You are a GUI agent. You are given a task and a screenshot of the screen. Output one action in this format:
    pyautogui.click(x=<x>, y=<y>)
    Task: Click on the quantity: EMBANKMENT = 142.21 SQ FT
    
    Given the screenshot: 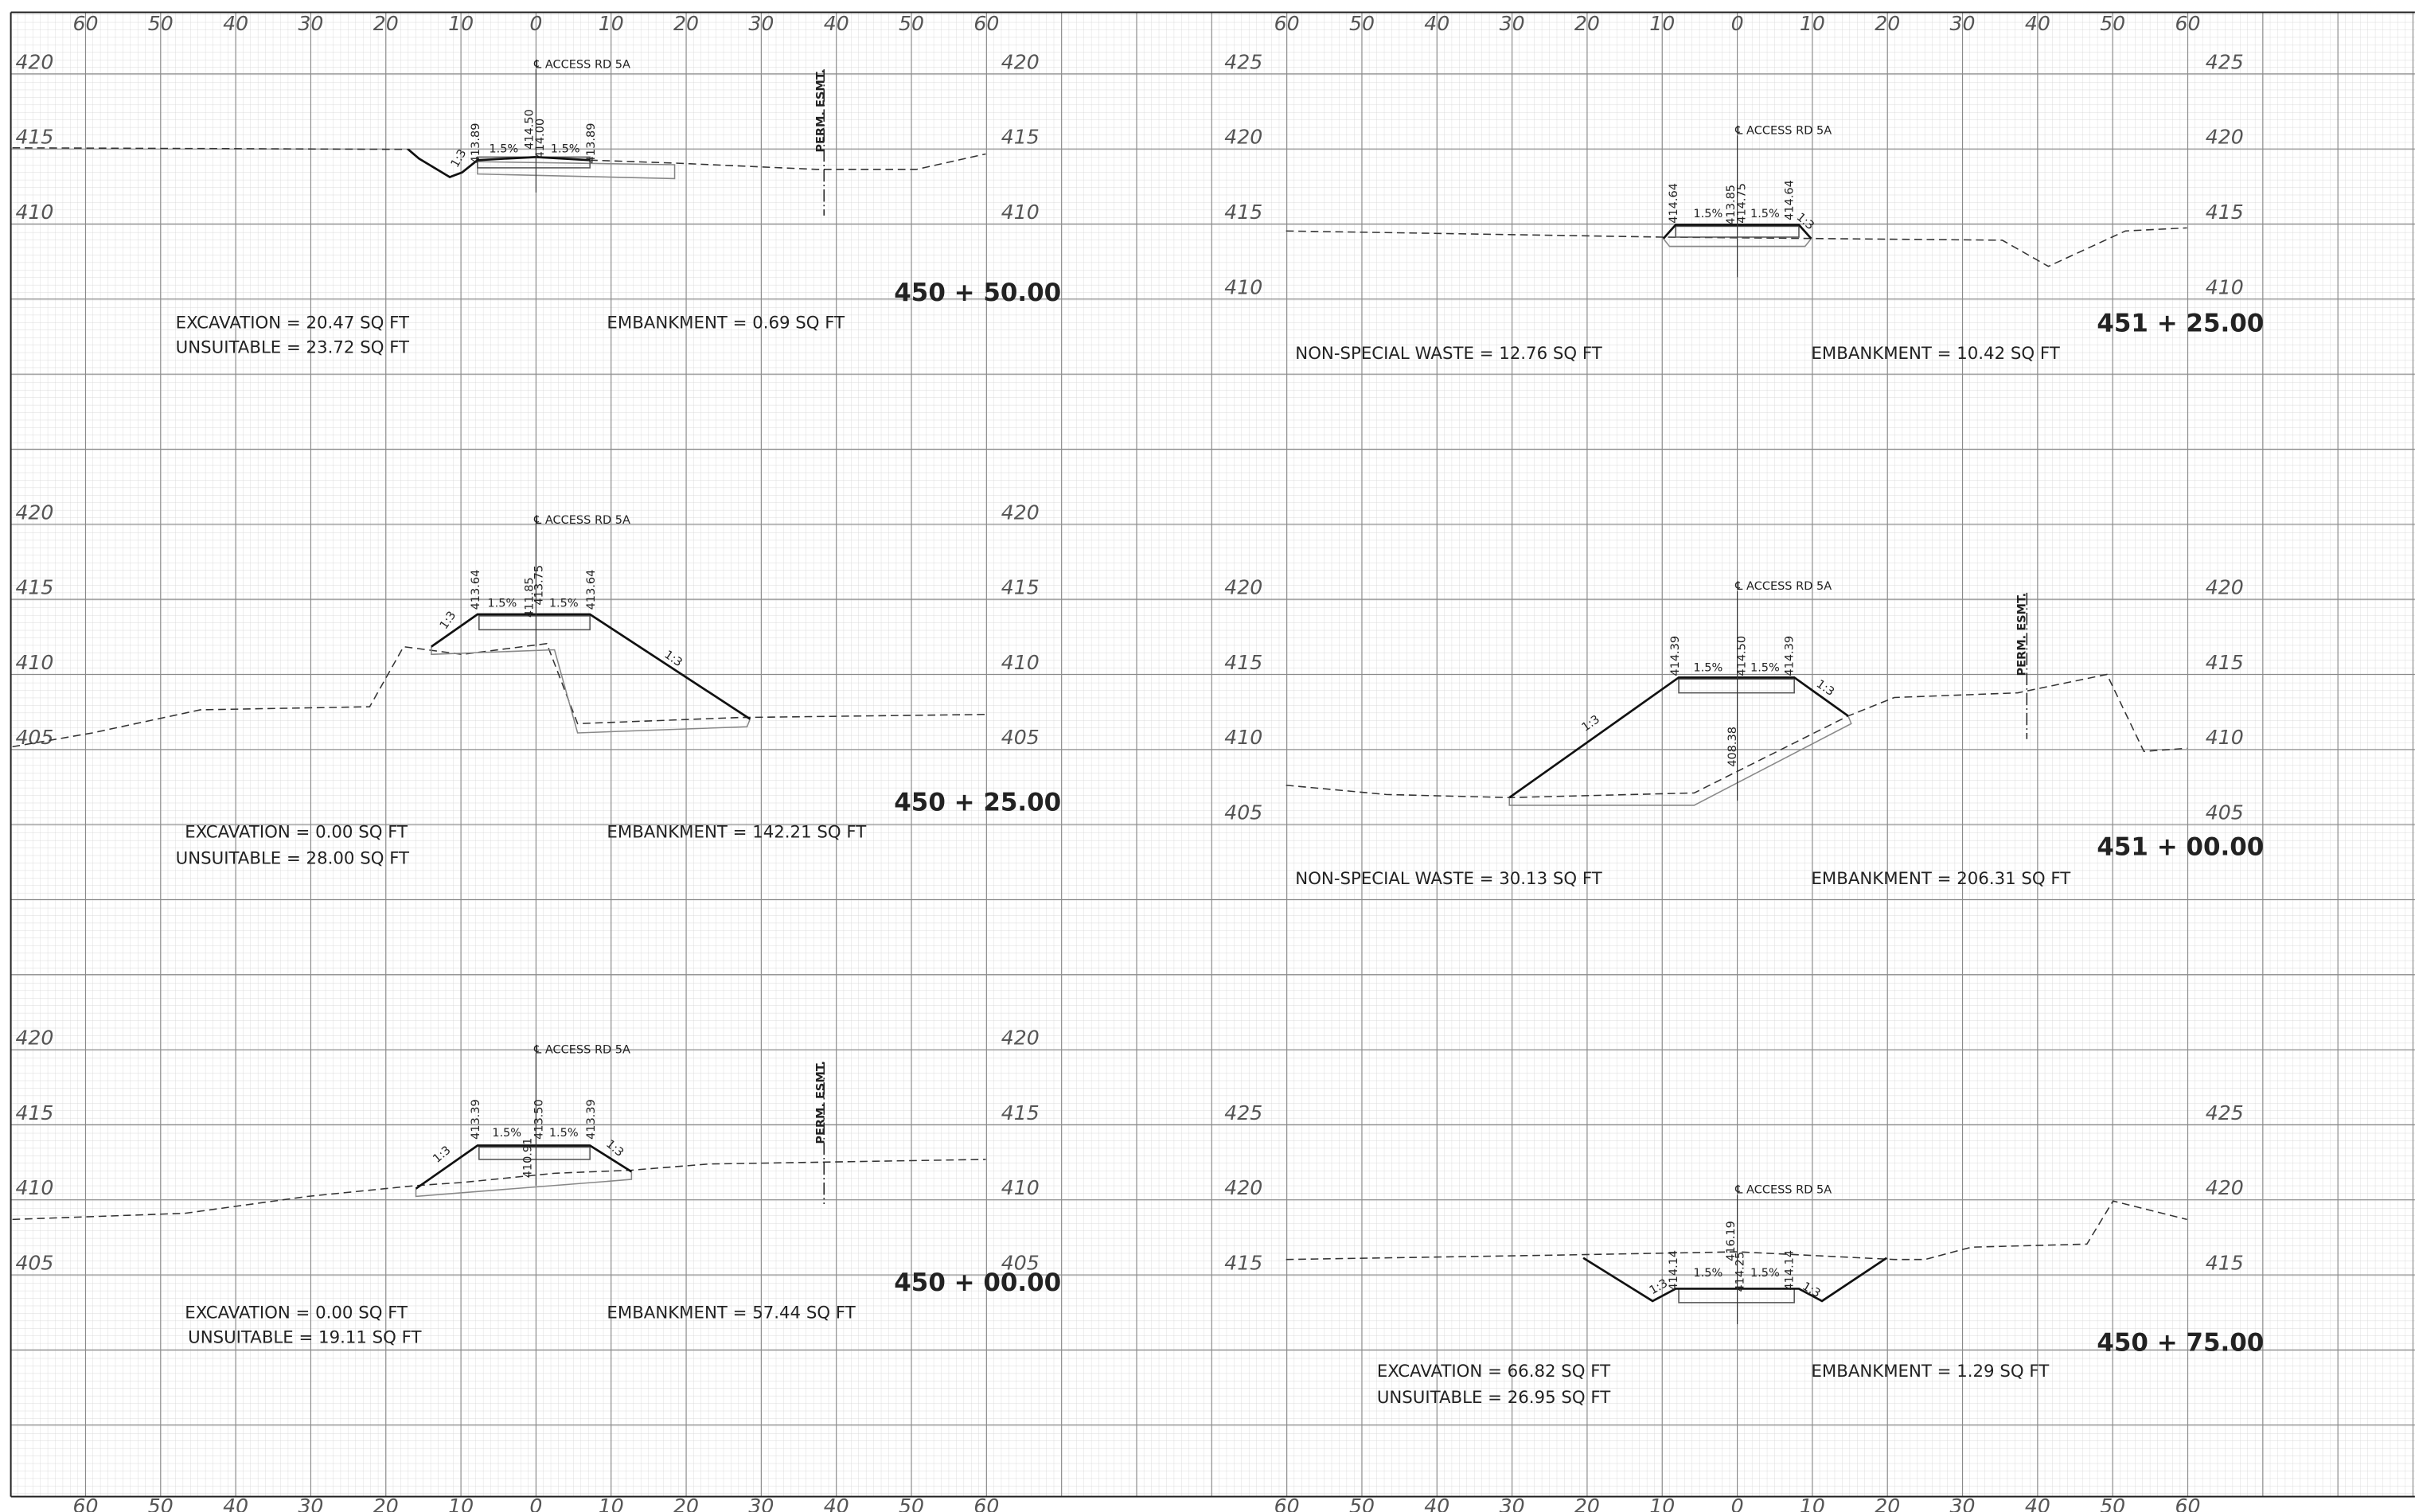 What is the action you would take?
    pyautogui.click(x=737, y=833)
    